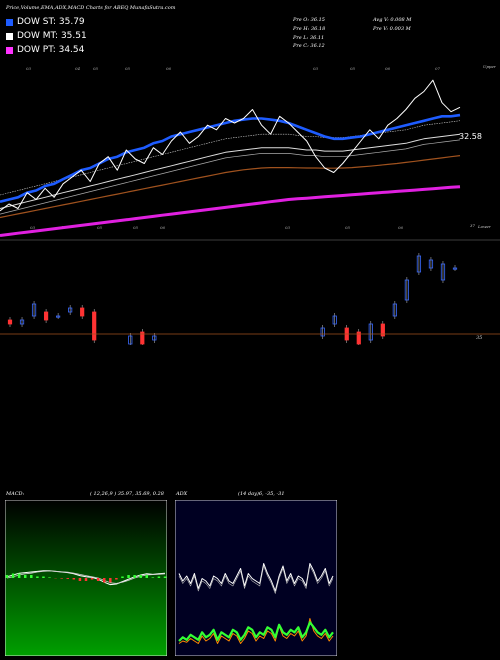  I want to click on macd-chart, so click(86, 578).